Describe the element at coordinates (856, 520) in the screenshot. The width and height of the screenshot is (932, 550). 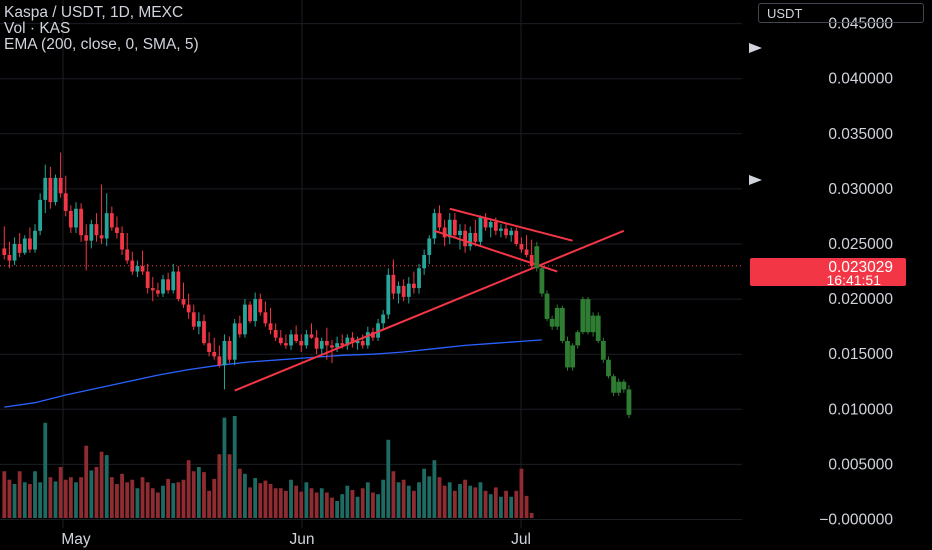
I see `y-tick-label: −0.000000` at that location.